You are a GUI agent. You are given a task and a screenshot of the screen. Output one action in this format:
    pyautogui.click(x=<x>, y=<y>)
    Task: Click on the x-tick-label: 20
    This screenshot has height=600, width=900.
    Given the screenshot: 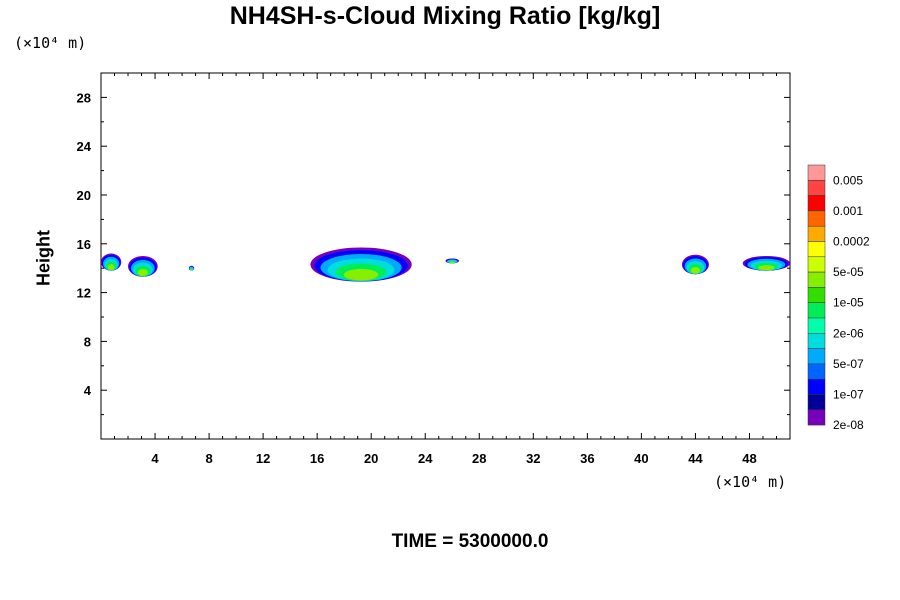 What is the action you would take?
    pyautogui.click(x=371, y=458)
    